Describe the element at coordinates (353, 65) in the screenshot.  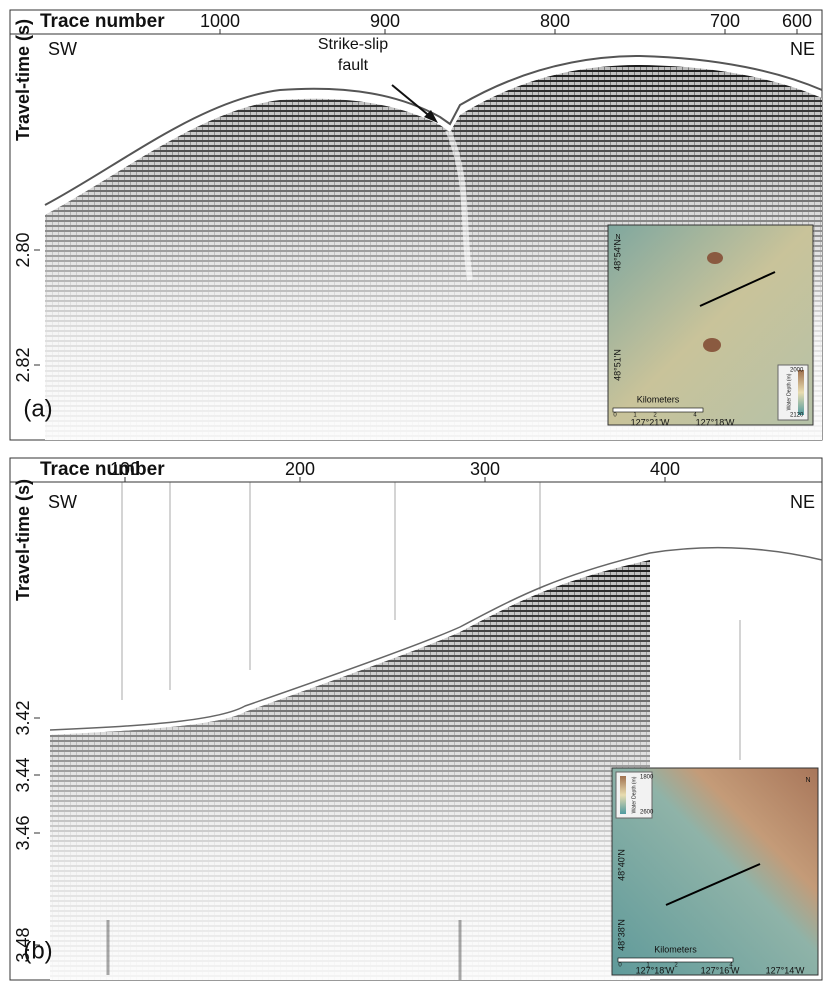
I see `annotation: fault` at that location.